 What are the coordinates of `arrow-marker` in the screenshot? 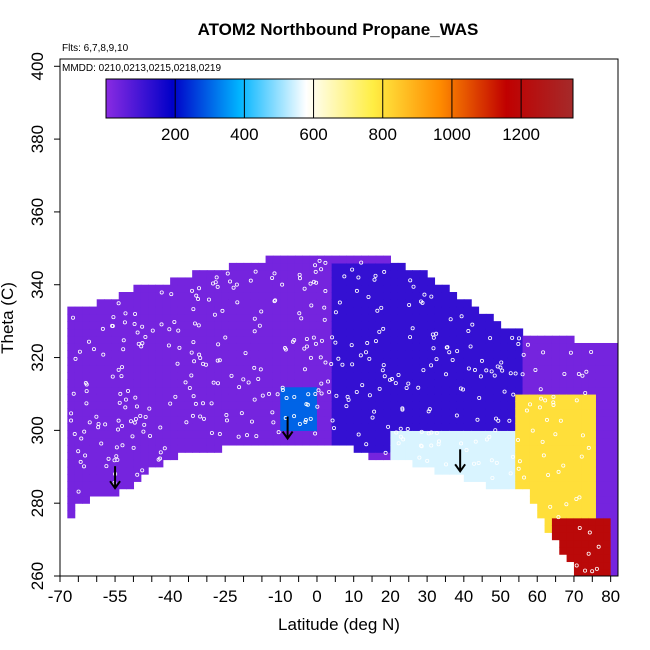 It's located at (115, 478).